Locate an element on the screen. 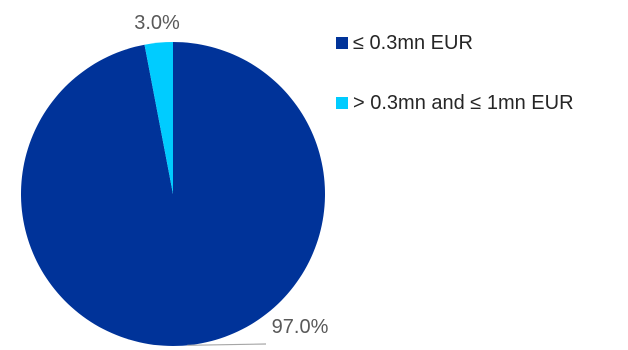 Image resolution: width=628 pixels, height=350 pixels. data-label-small-slice: 3.0% is located at coordinates (157, 23).